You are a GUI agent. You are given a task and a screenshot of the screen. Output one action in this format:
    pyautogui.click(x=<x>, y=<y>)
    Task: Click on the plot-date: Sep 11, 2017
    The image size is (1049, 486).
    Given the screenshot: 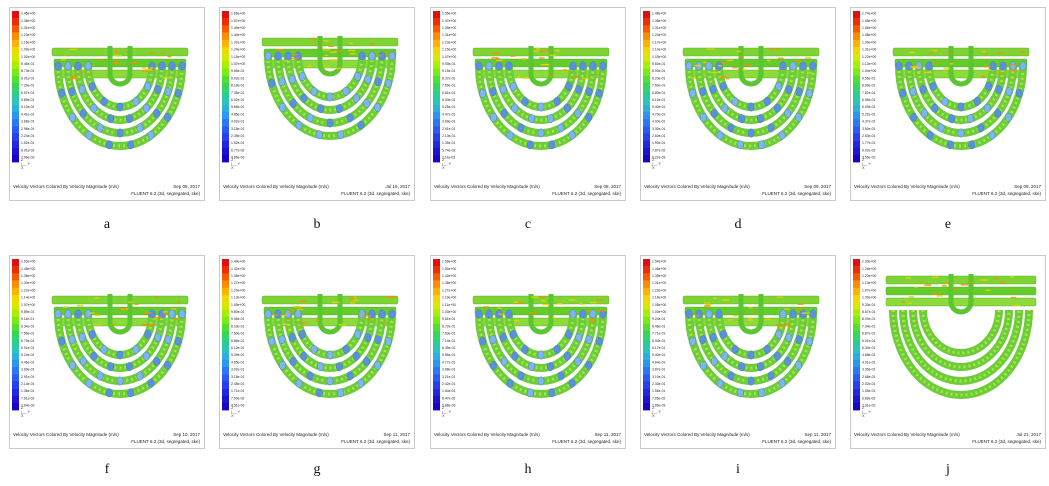 What is the action you would take?
    pyautogui.click(x=396, y=434)
    